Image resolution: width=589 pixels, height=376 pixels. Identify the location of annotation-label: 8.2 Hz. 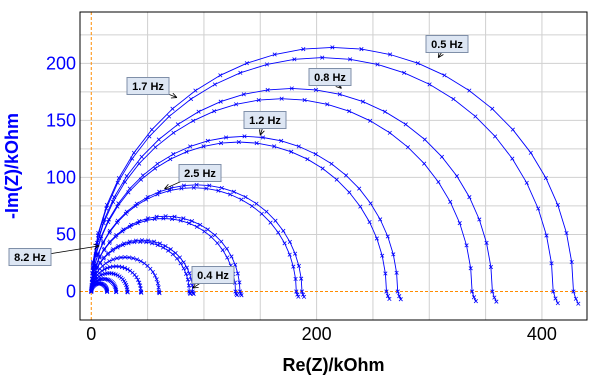
(30, 258).